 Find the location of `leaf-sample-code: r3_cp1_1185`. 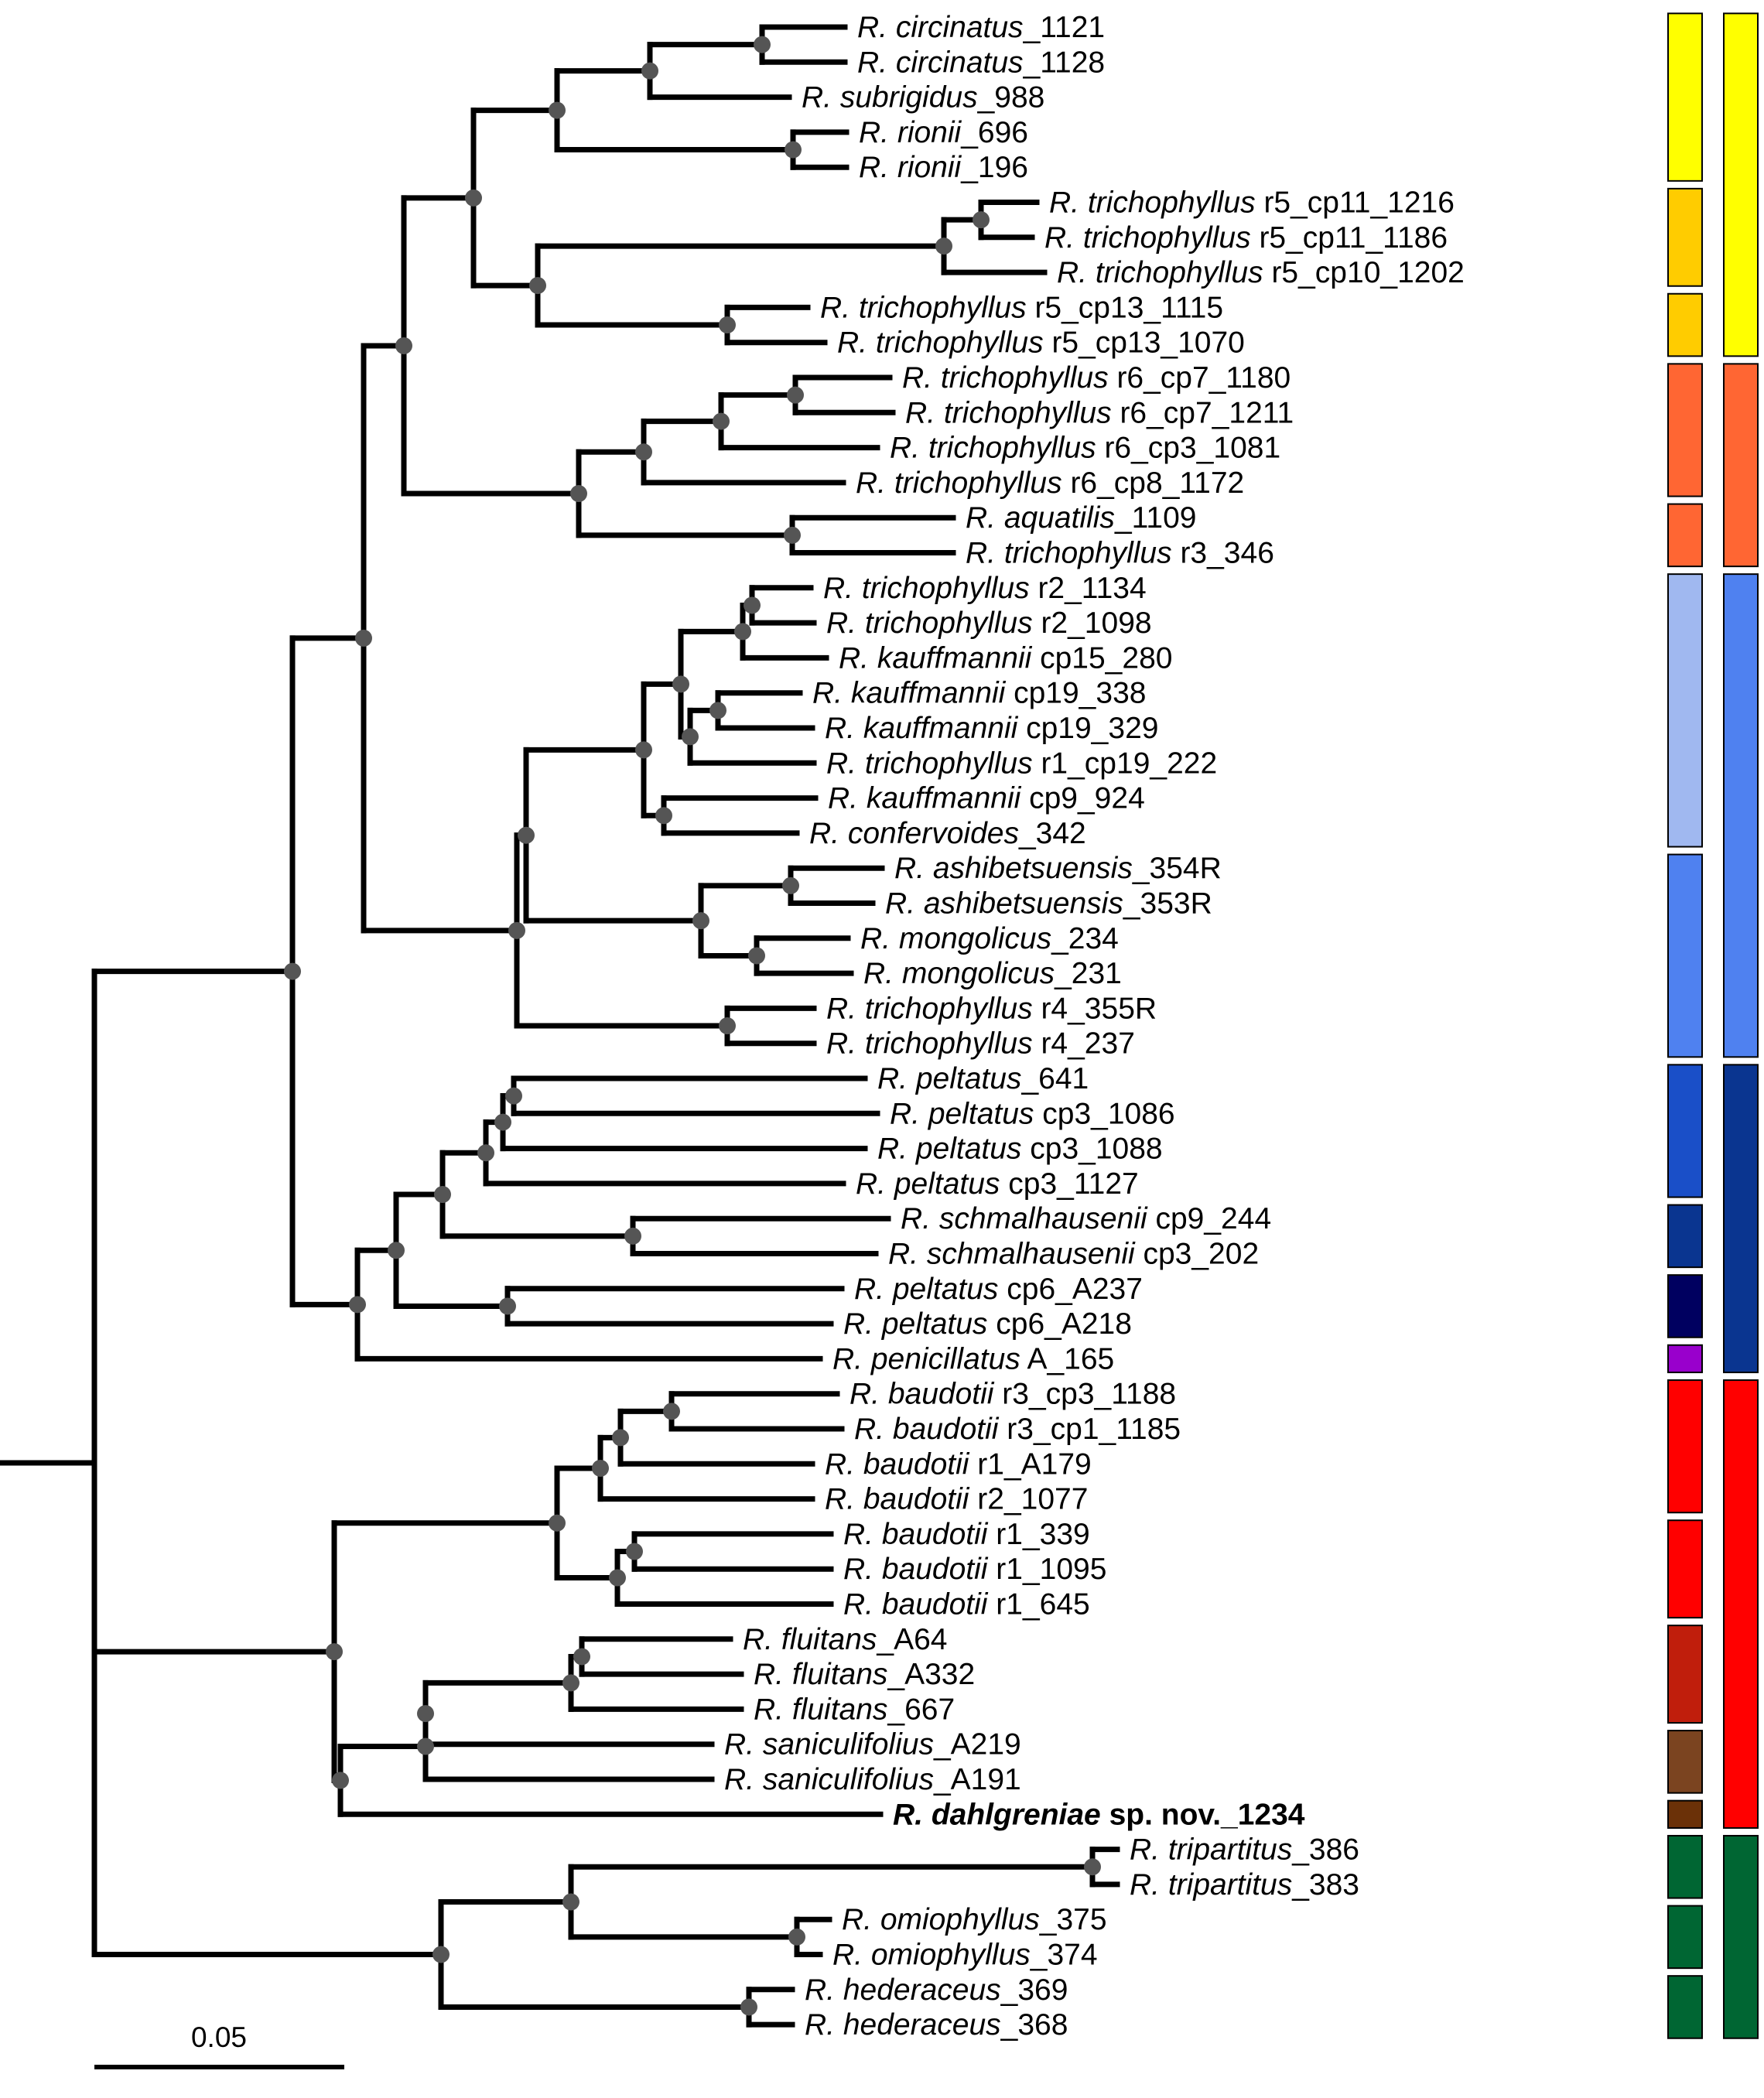

leaf-sample-code: r3_cp1_1185 is located at coordinates (1089, 1429).